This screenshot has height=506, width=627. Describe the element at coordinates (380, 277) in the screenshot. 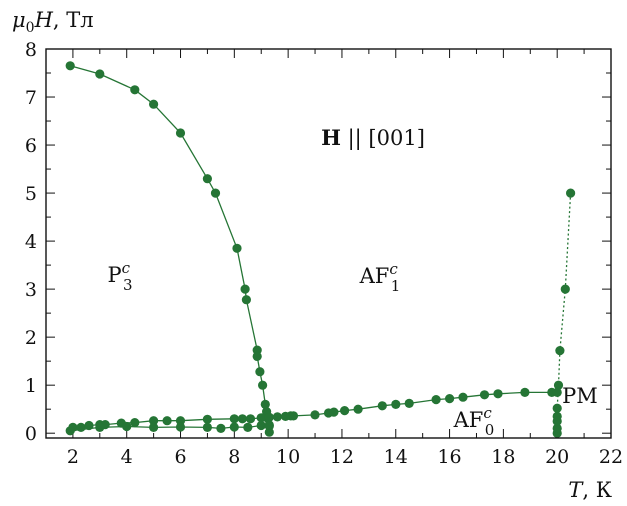

I see `phase-af1-label: AFc 1` at that location.